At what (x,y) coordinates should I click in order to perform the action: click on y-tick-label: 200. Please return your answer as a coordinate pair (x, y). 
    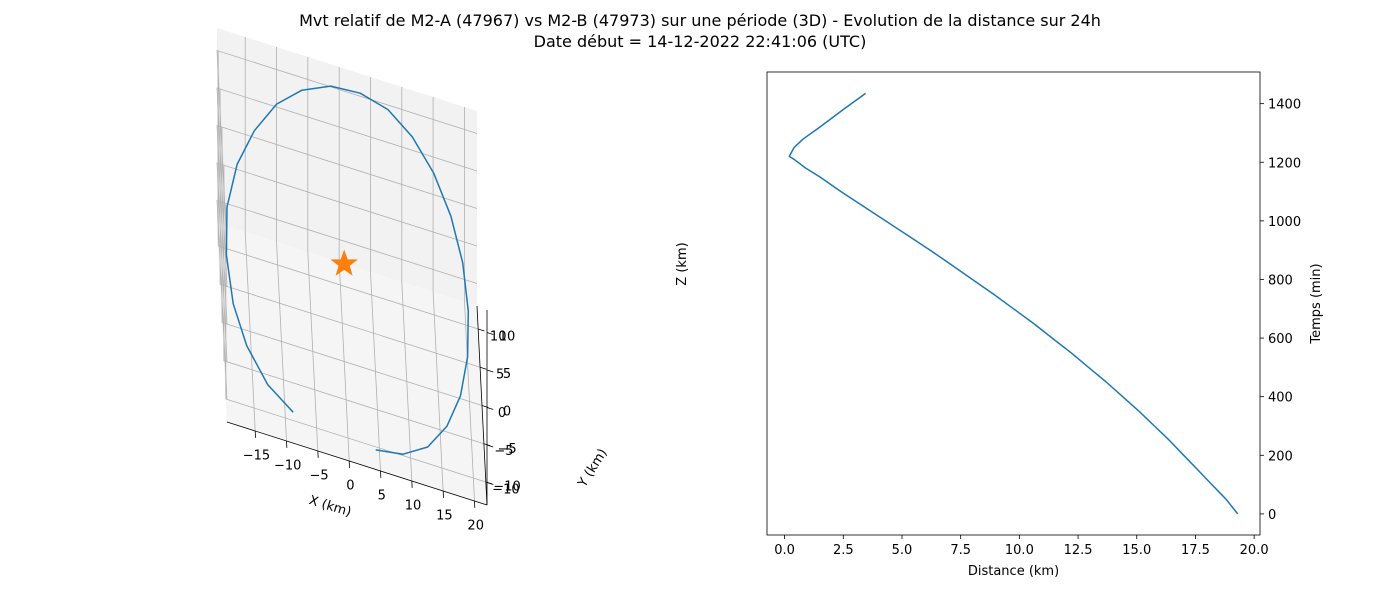
    Looking at the image, I should click on (1280, 456).